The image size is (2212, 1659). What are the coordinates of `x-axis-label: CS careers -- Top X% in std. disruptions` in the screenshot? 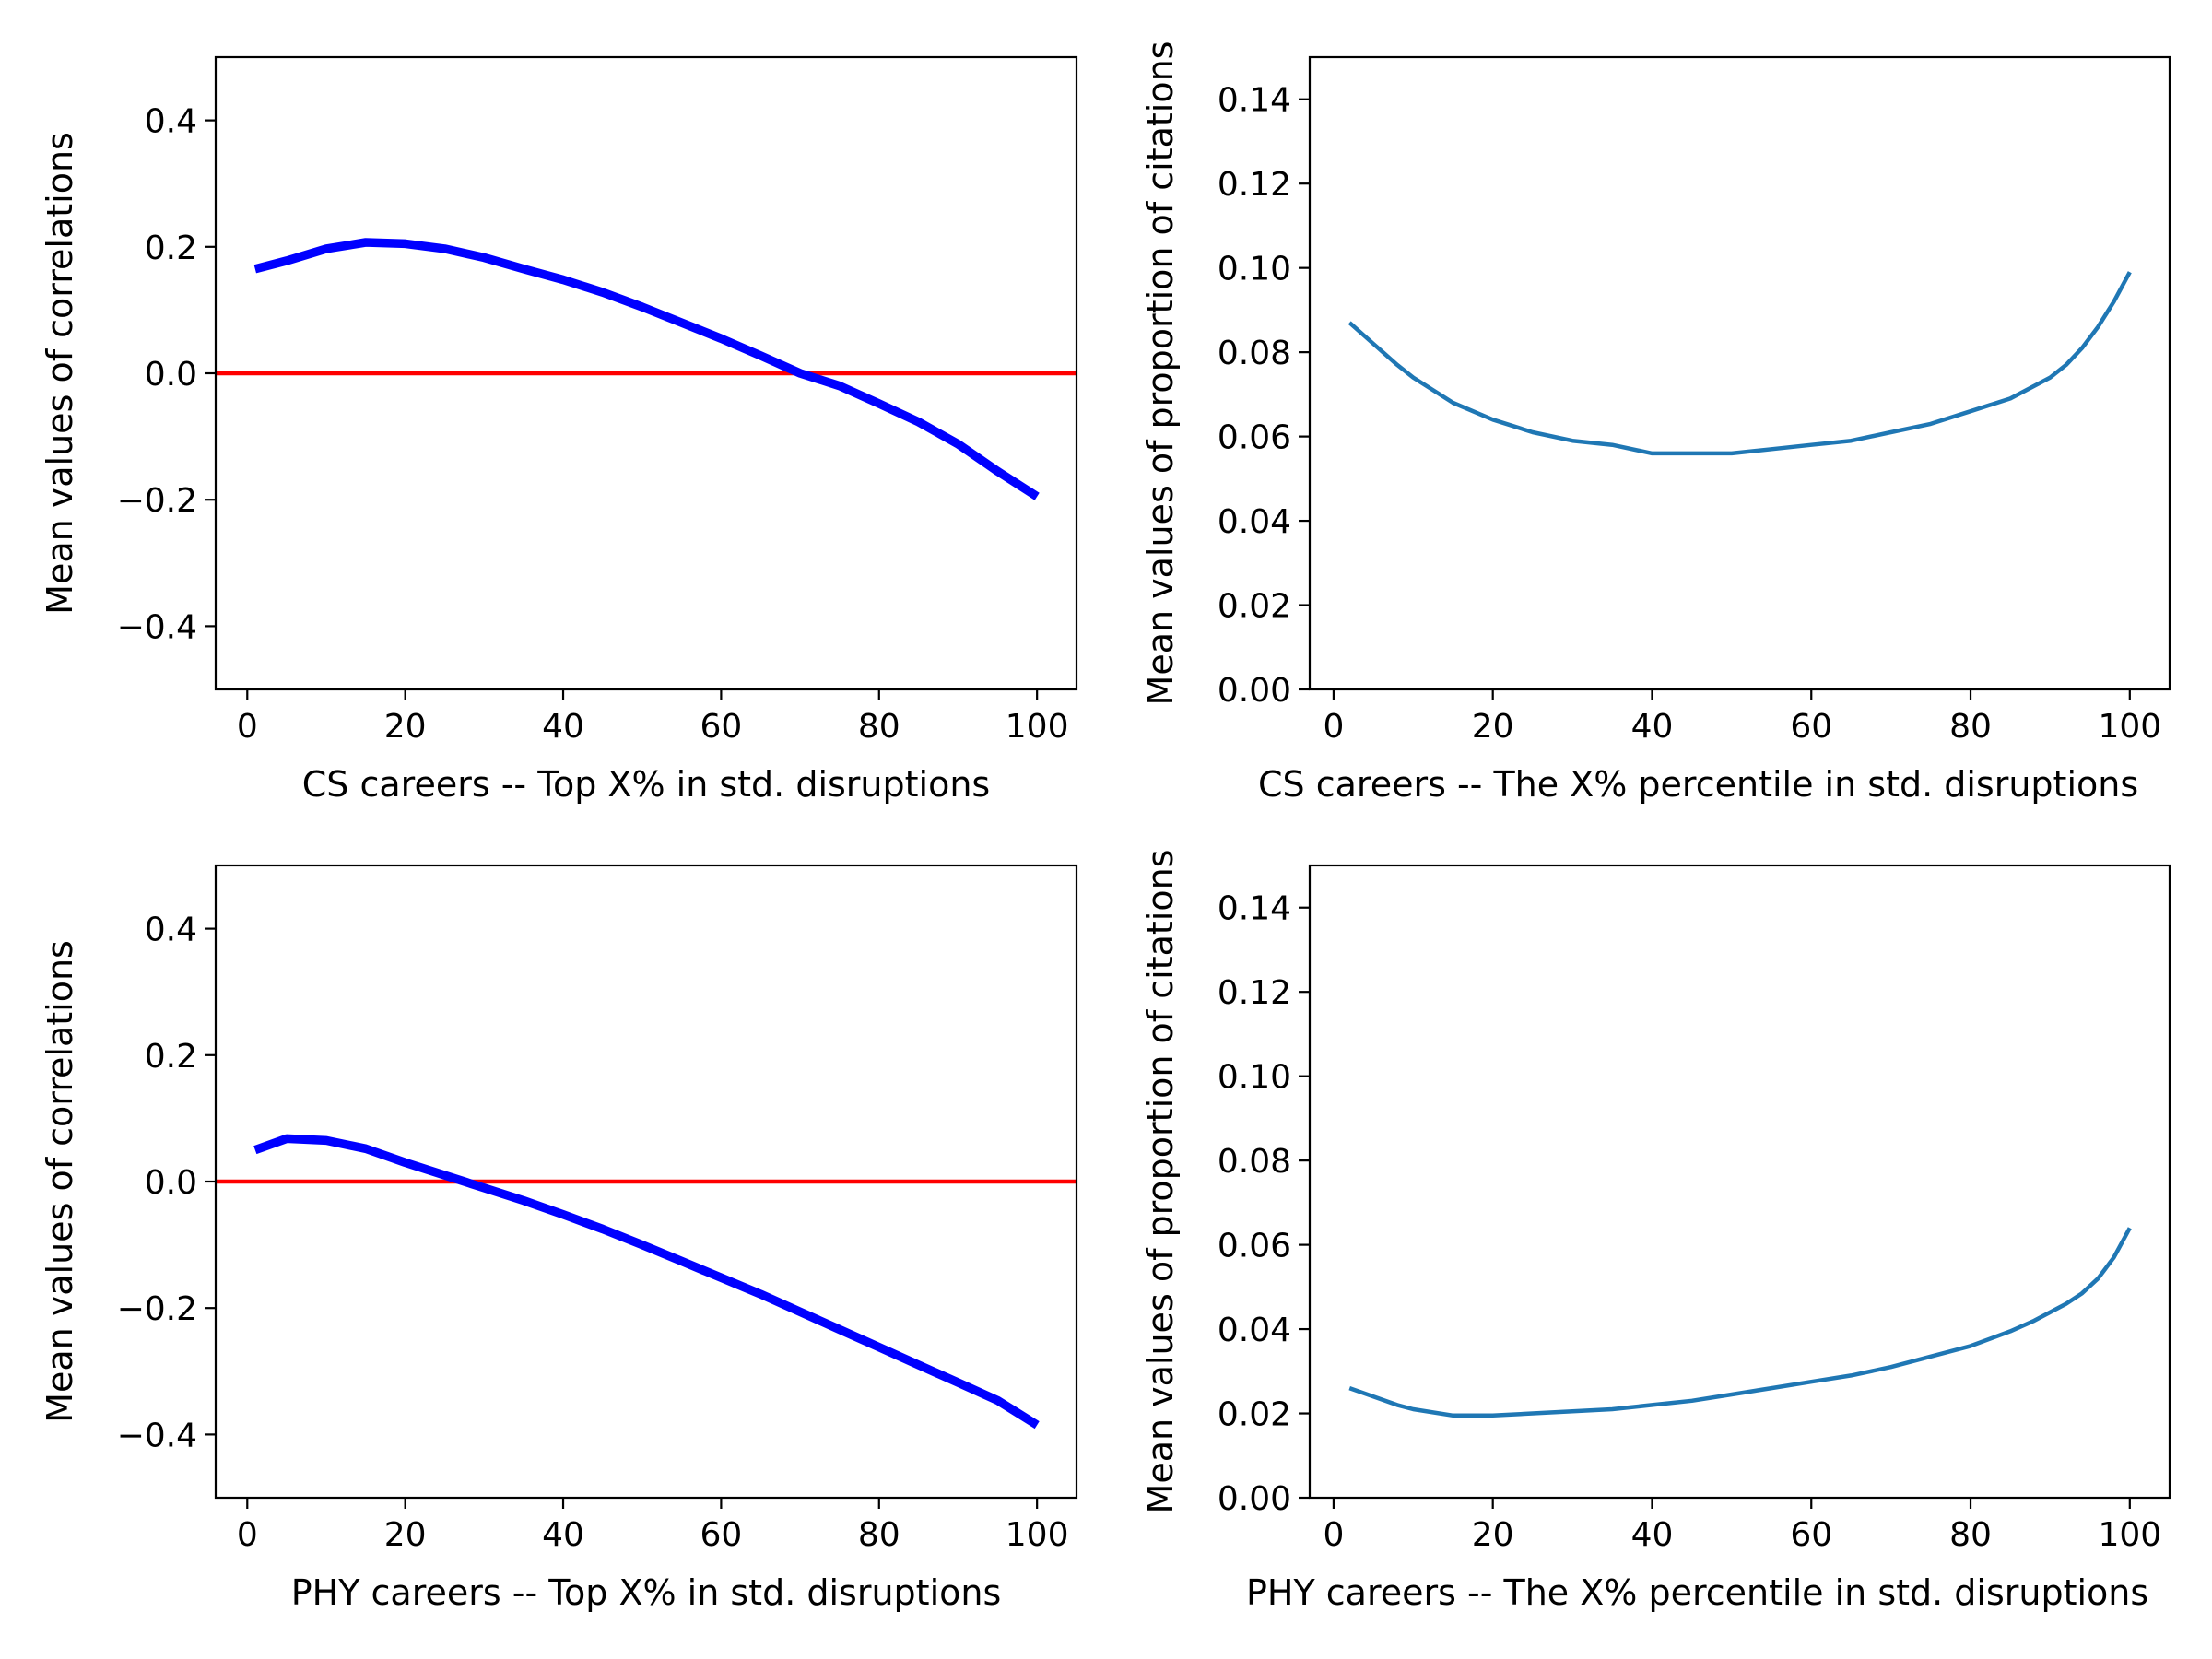 It's located at (646, 784).